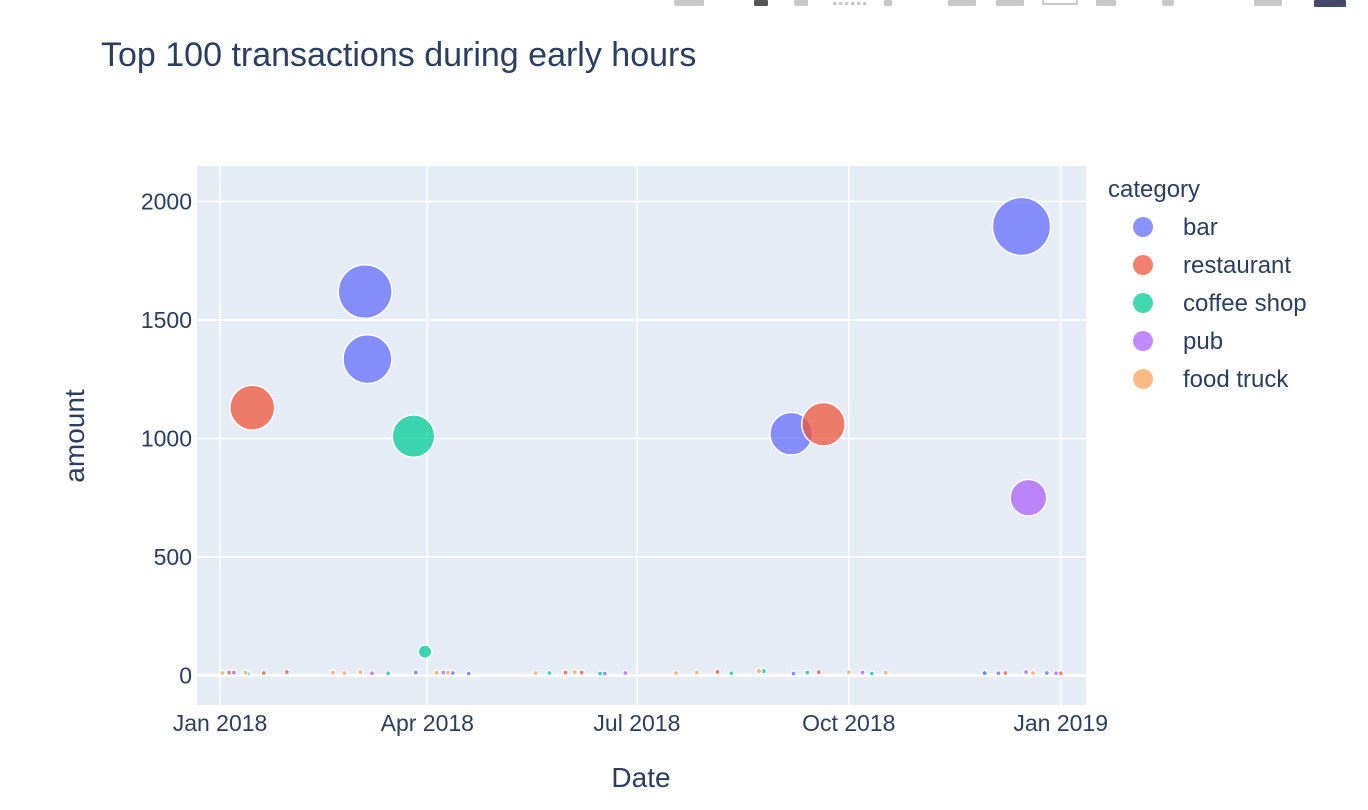 This screenshot has height=810, width=1368. Describe the element at coordinates (1245, 303) in the screenshot. I see `legend-label: coffee shop` at that location.